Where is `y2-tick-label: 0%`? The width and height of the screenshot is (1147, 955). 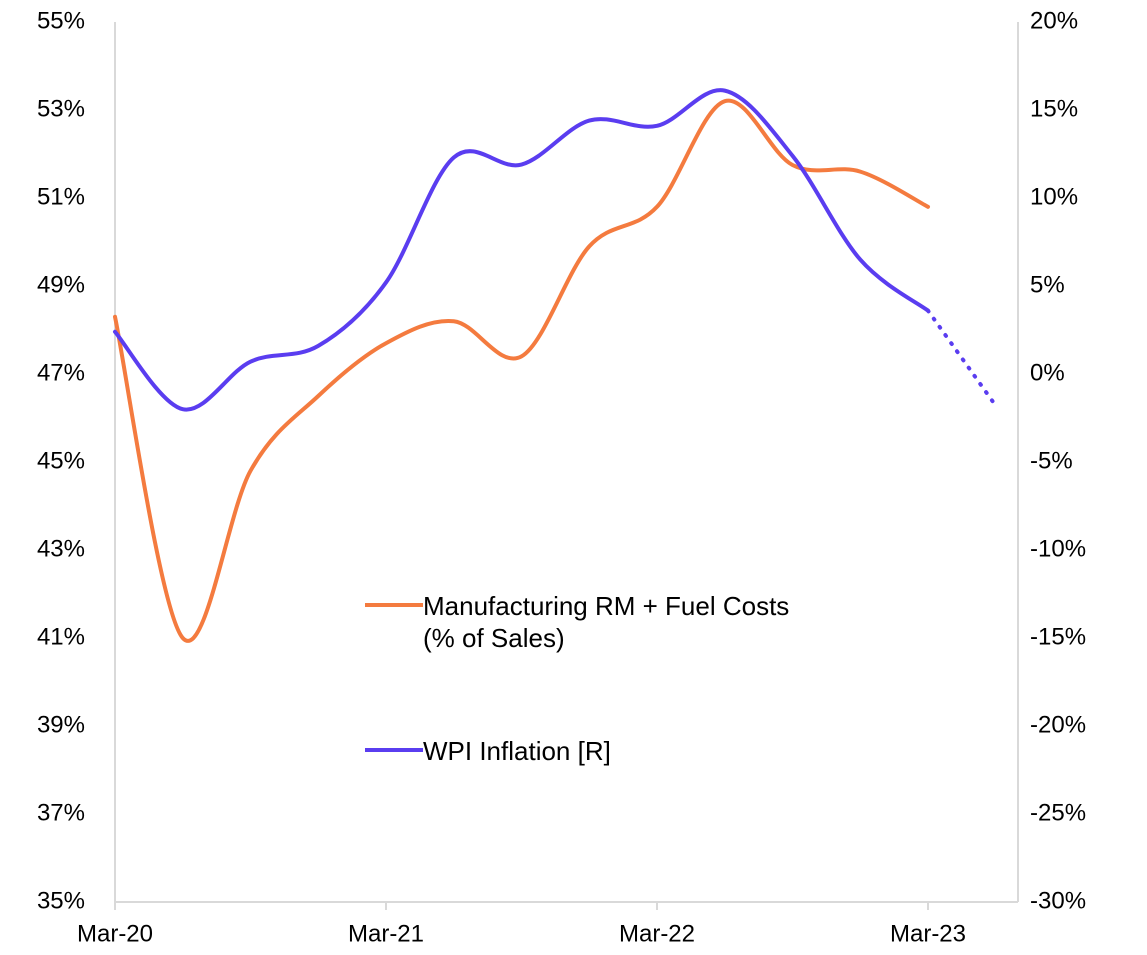
y2-tick-label: 0% is located at coordinates (1047, 372).